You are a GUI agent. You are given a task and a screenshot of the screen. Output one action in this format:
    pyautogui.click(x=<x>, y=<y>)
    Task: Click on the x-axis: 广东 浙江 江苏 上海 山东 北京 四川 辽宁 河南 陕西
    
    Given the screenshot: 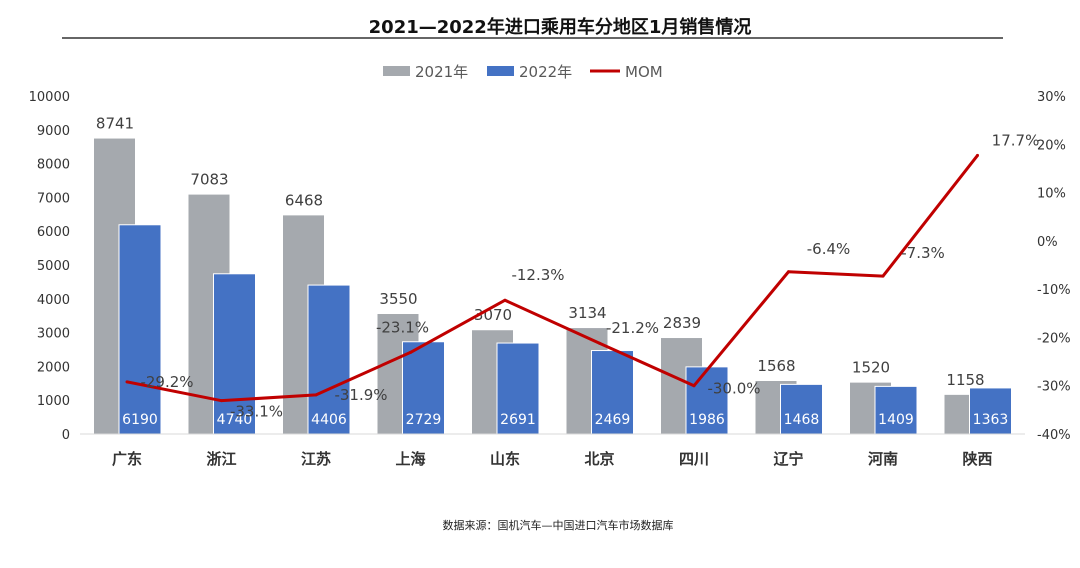 What is the action you would take?
    pyautogui.click(x=552, y=459)
    